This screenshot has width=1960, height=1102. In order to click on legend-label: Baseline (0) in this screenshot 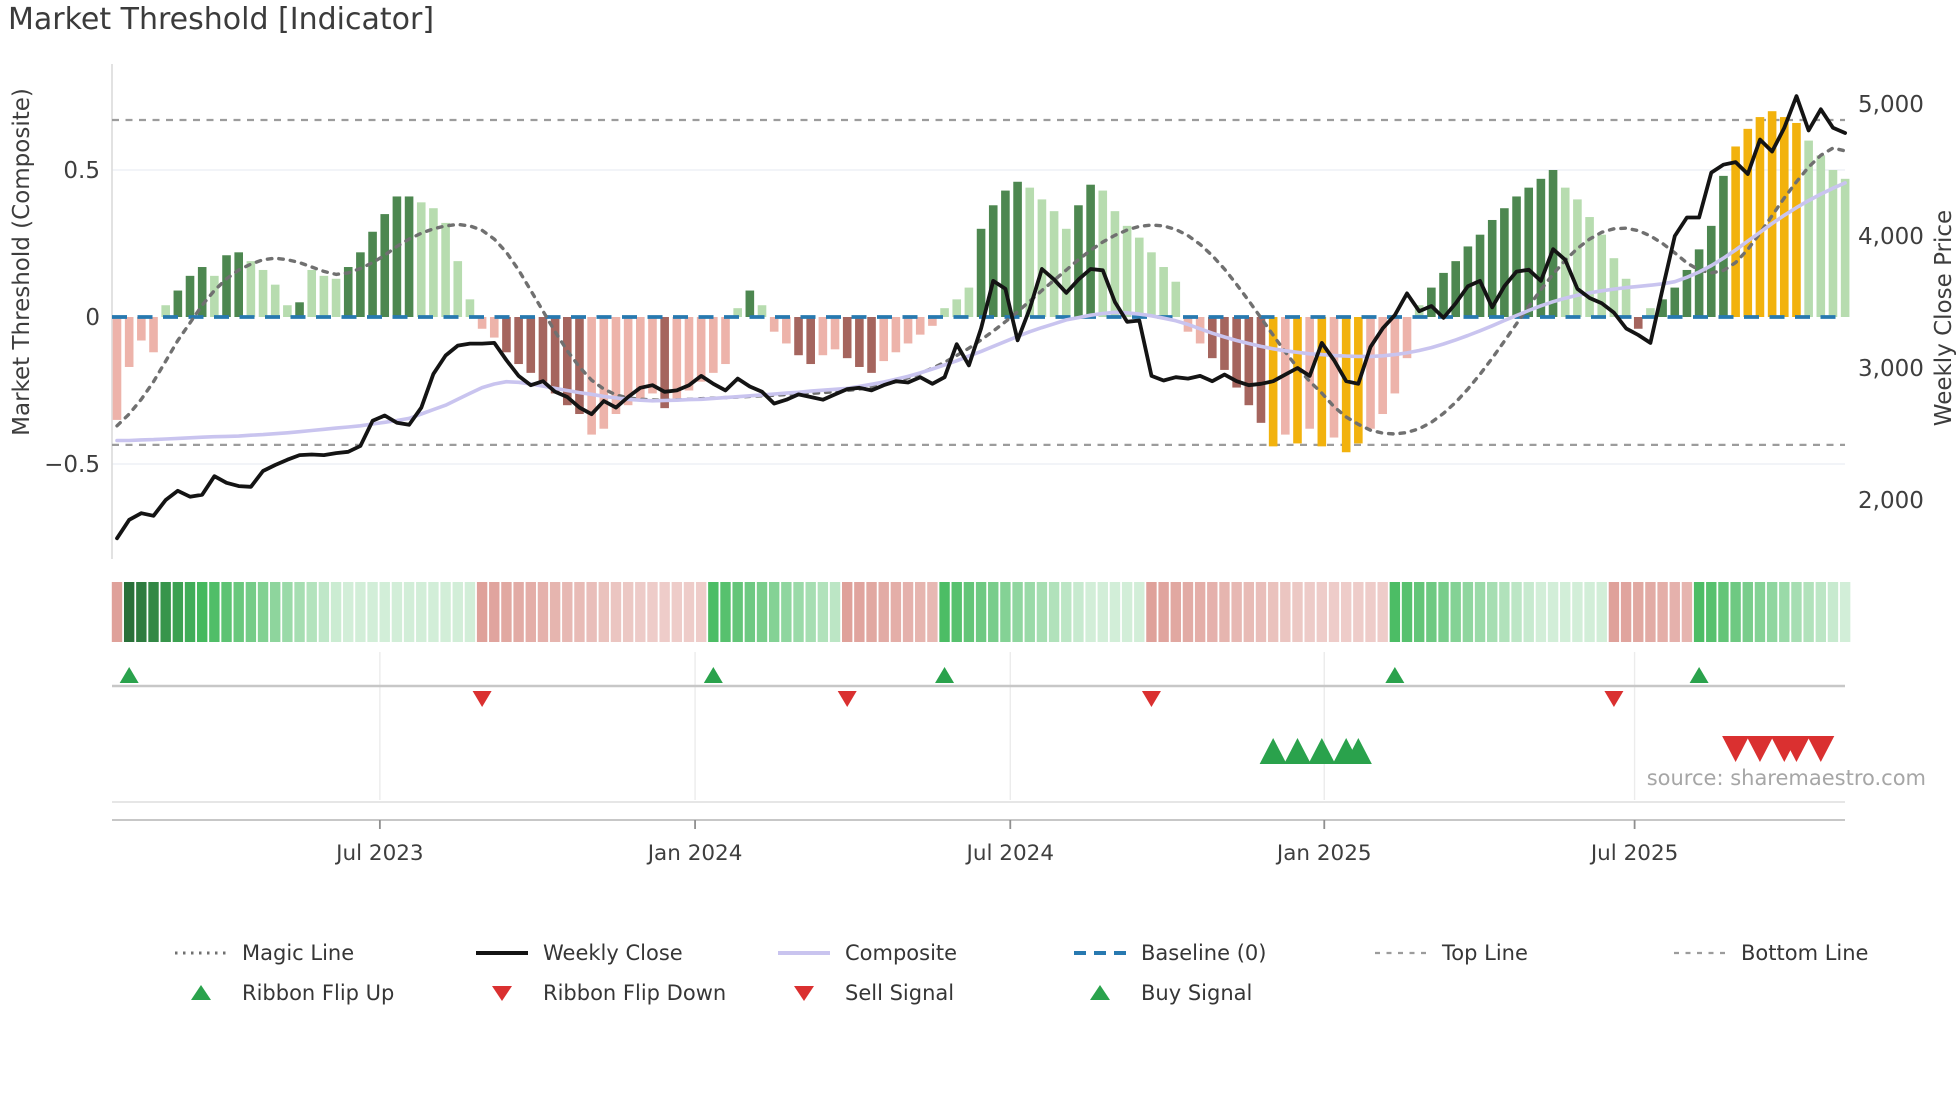, I will do `click(1204, 953)`.